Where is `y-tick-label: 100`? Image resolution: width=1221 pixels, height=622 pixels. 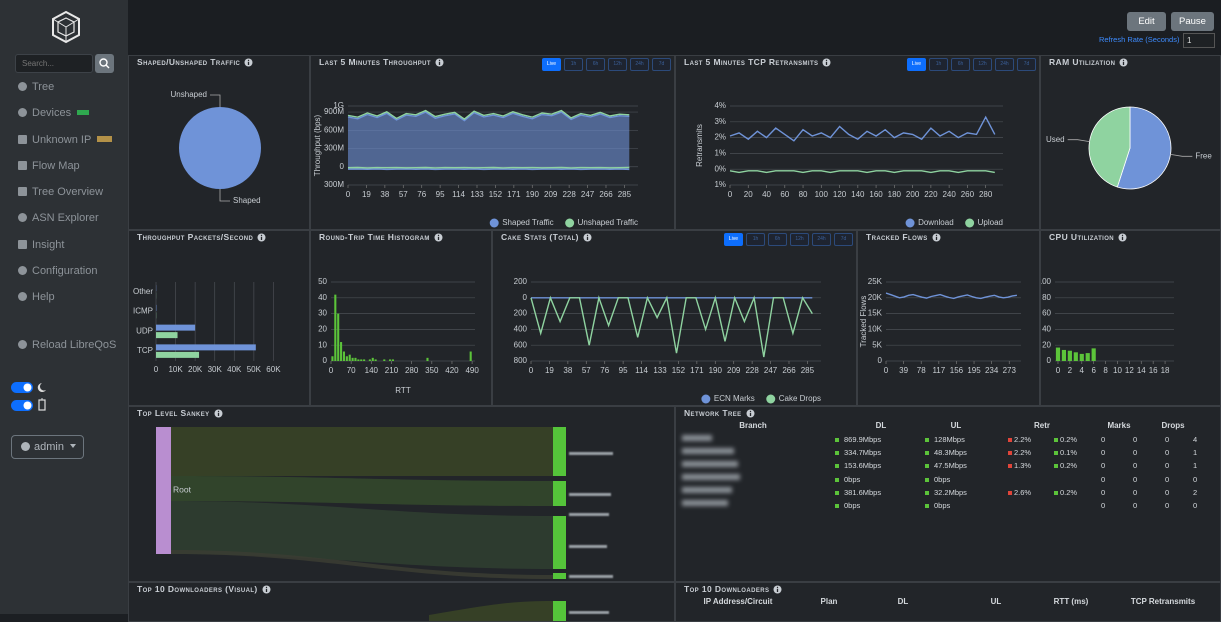
y-tick-label: 100 is located at coordinates (1046, 281).